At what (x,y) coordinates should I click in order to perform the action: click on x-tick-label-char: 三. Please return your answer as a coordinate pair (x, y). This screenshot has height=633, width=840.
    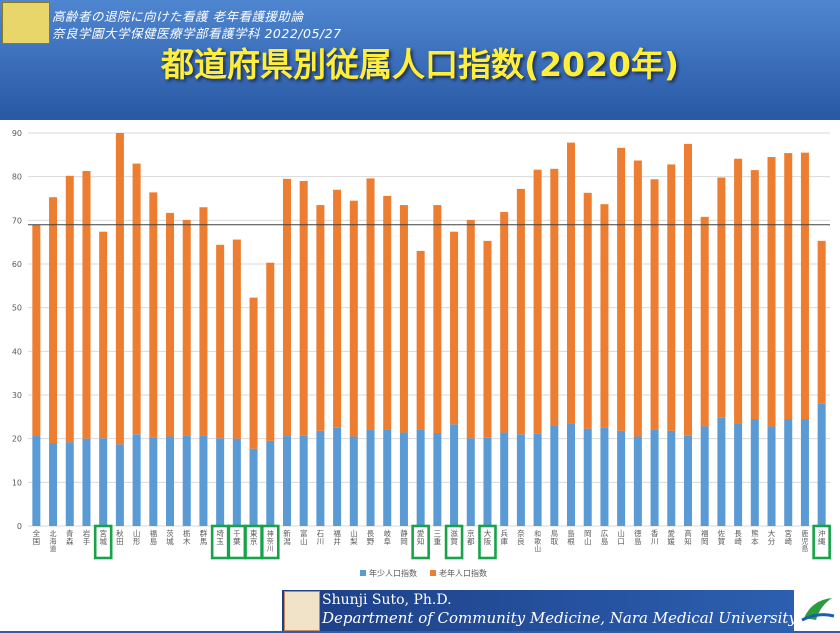
    Looking at the image, I should click on (438, 533).